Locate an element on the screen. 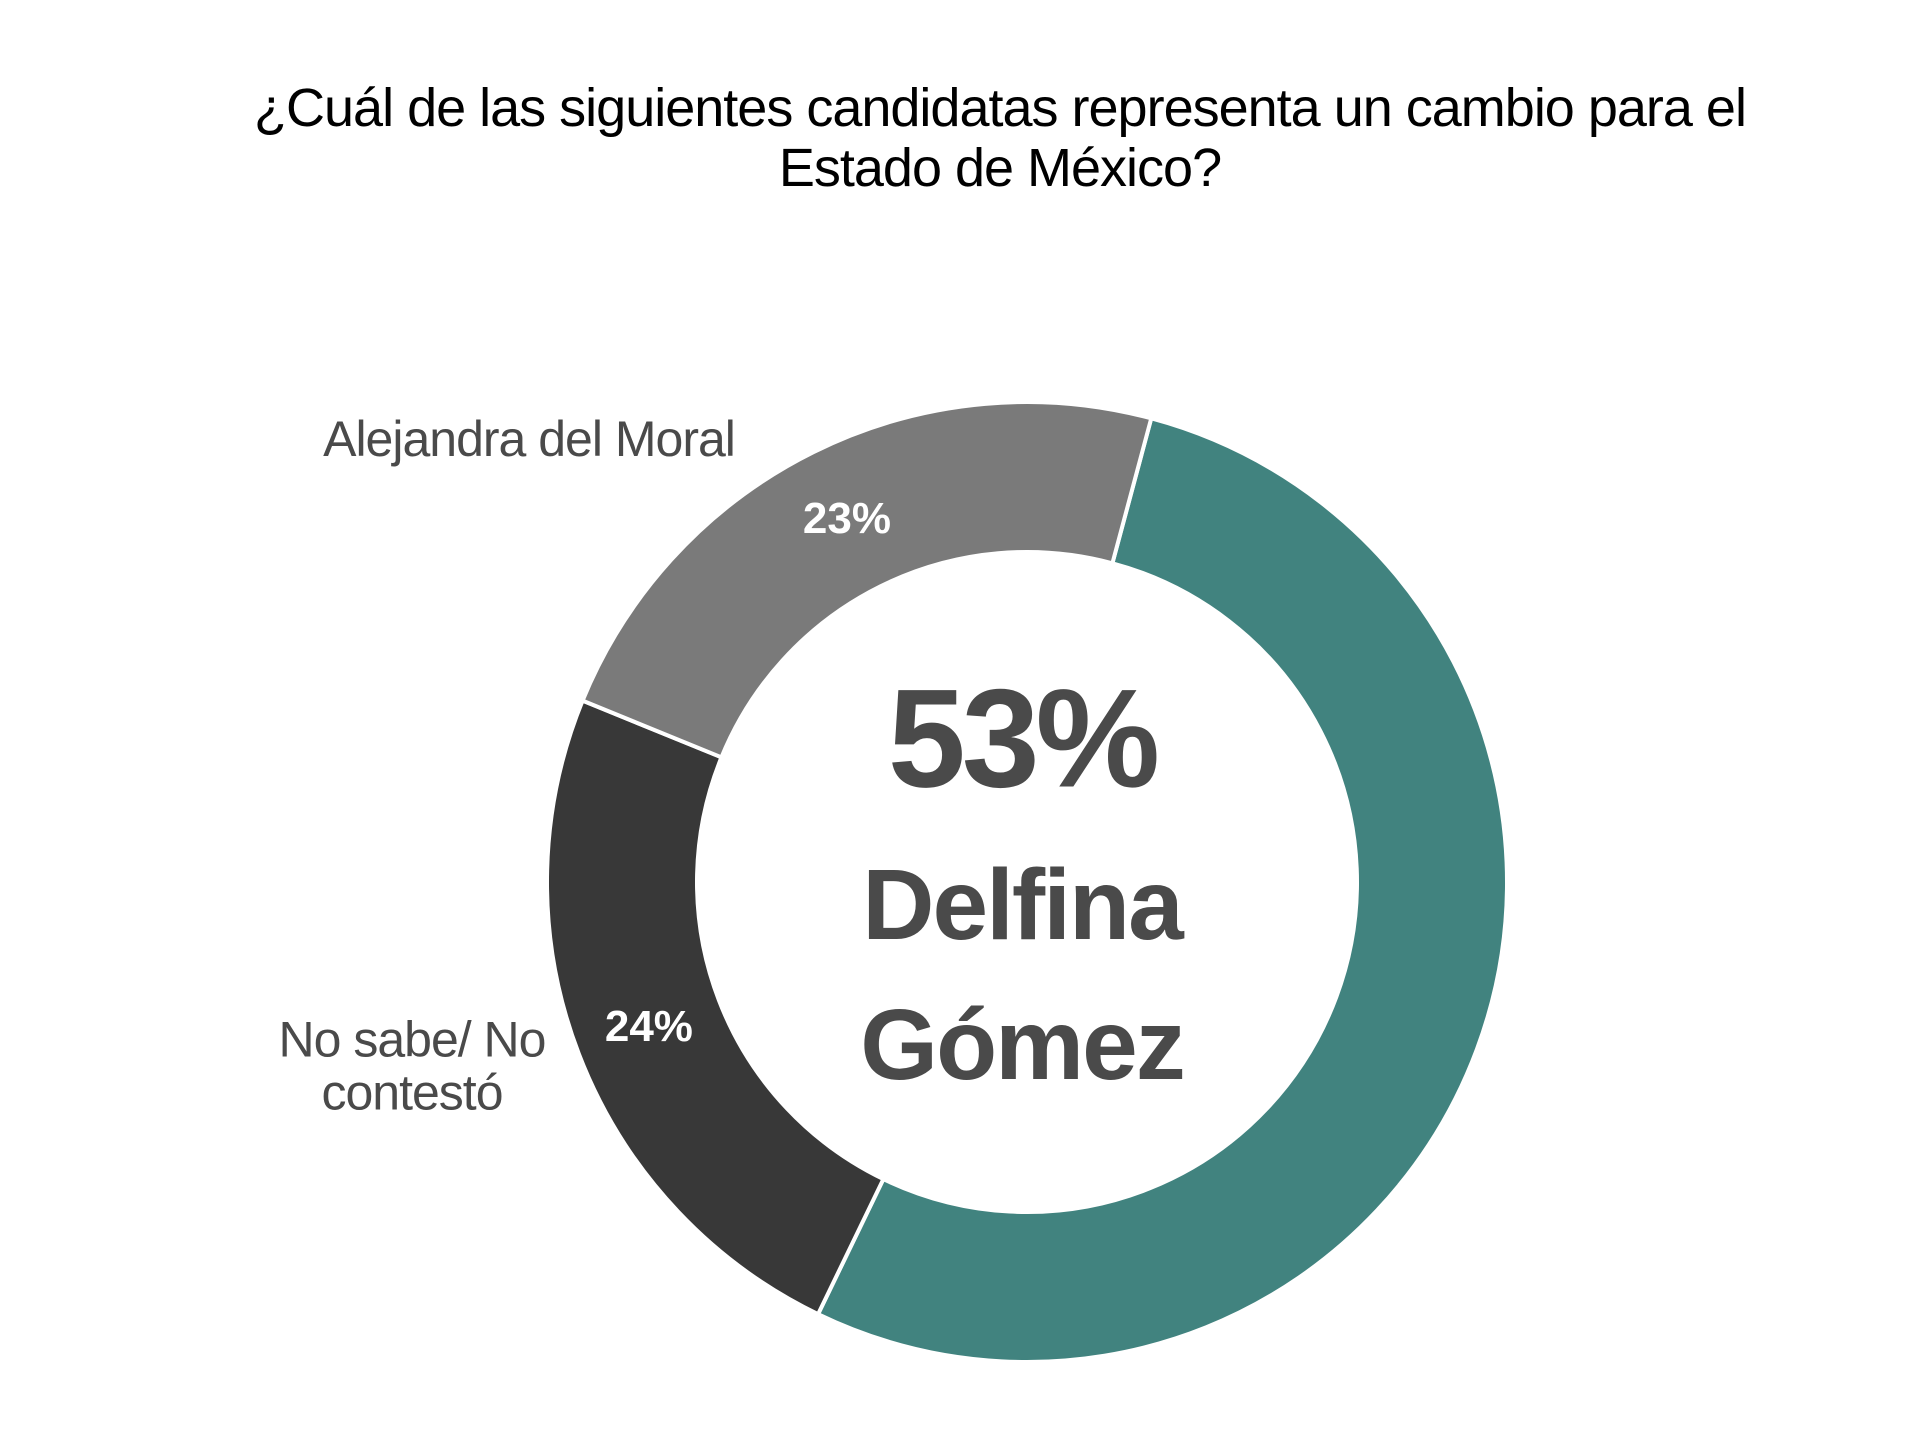  category-label: Alejandra del Moral is located at coordinates (529, 438).